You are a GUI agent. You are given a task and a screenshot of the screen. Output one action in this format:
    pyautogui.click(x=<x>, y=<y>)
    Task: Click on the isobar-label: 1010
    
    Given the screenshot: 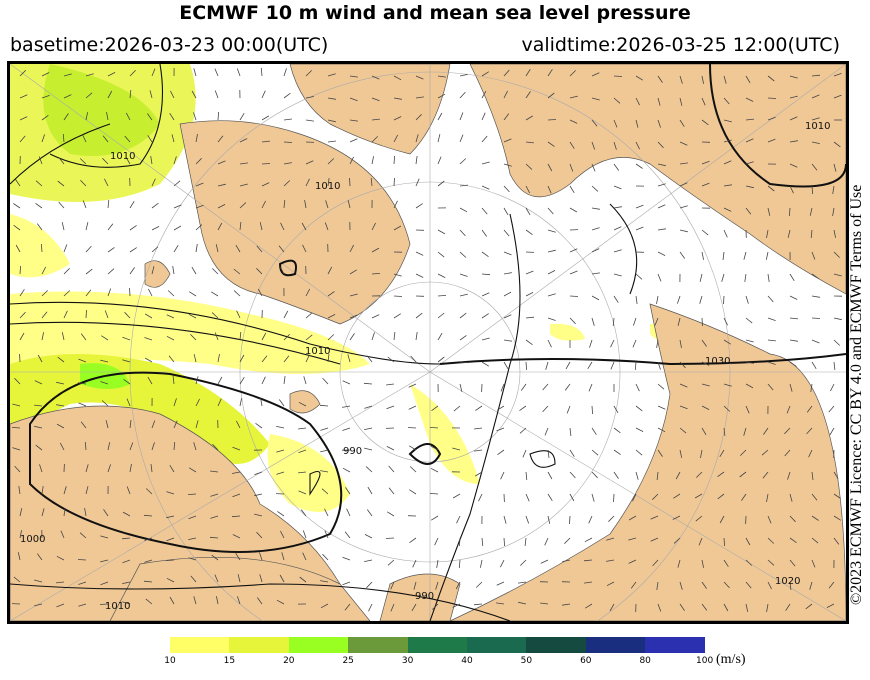 What is the action you would take?
    pyautogui.click(x=317, y=351)
    